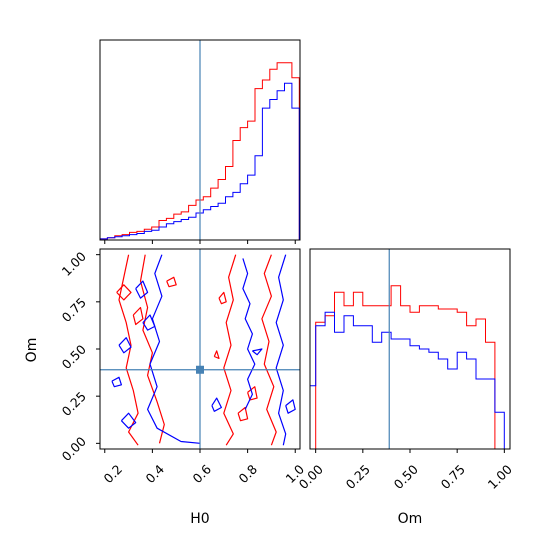 This screenshot has width=550, height=550. I want to click on contour-x-tick-labels: 0.2 0.4 0.6 0.8 1.0, so click(203, 473).